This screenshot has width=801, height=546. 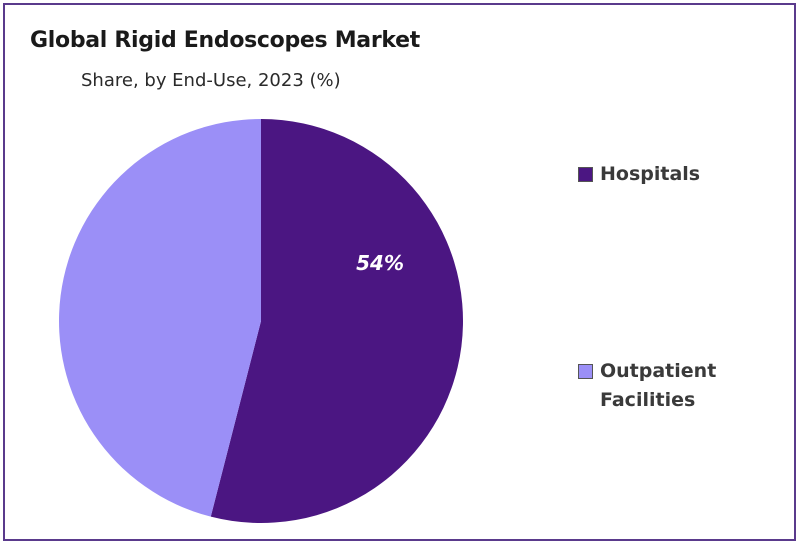 I want to click on legend-swatch-hospitals, so click(x=585, y=174).